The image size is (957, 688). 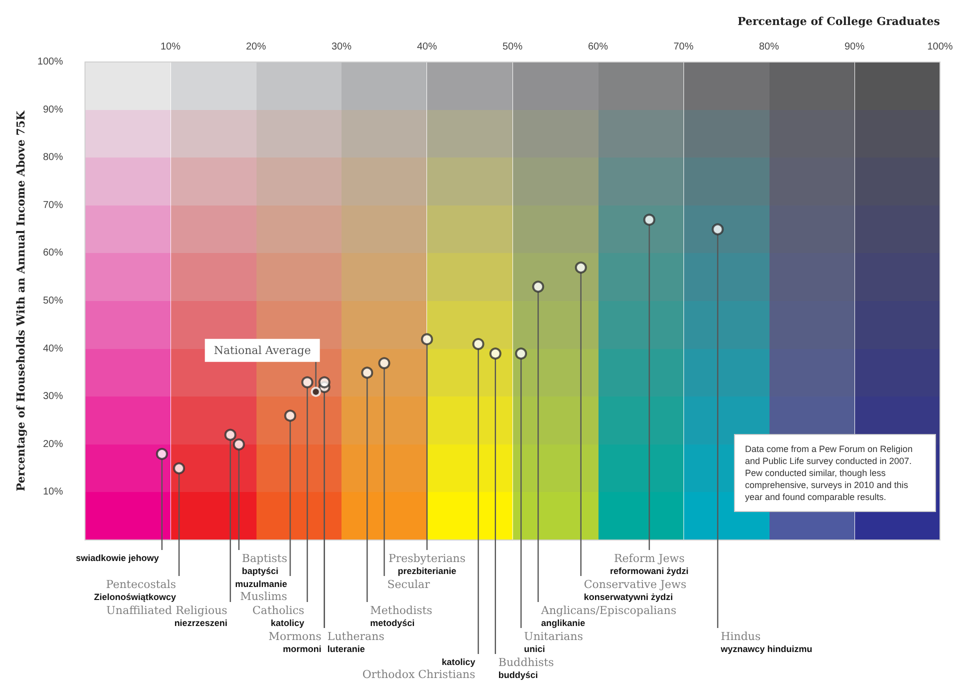 What do you see at coordinates (53, 253) in the screenshot?
I see `y-tick-label: 60%` at bounding box center [53, 253].